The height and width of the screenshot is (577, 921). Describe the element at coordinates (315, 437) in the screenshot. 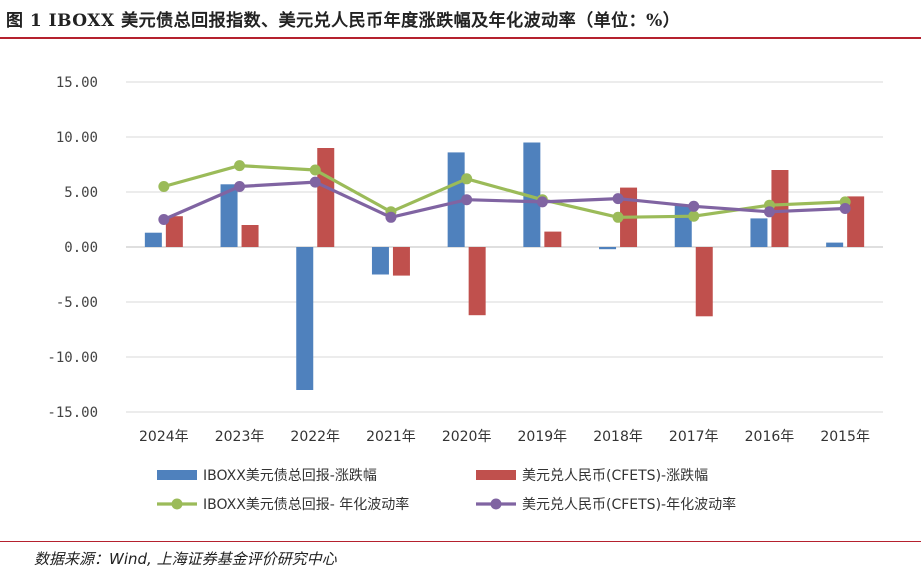

I see `x-category-label: 2022年` at that location.